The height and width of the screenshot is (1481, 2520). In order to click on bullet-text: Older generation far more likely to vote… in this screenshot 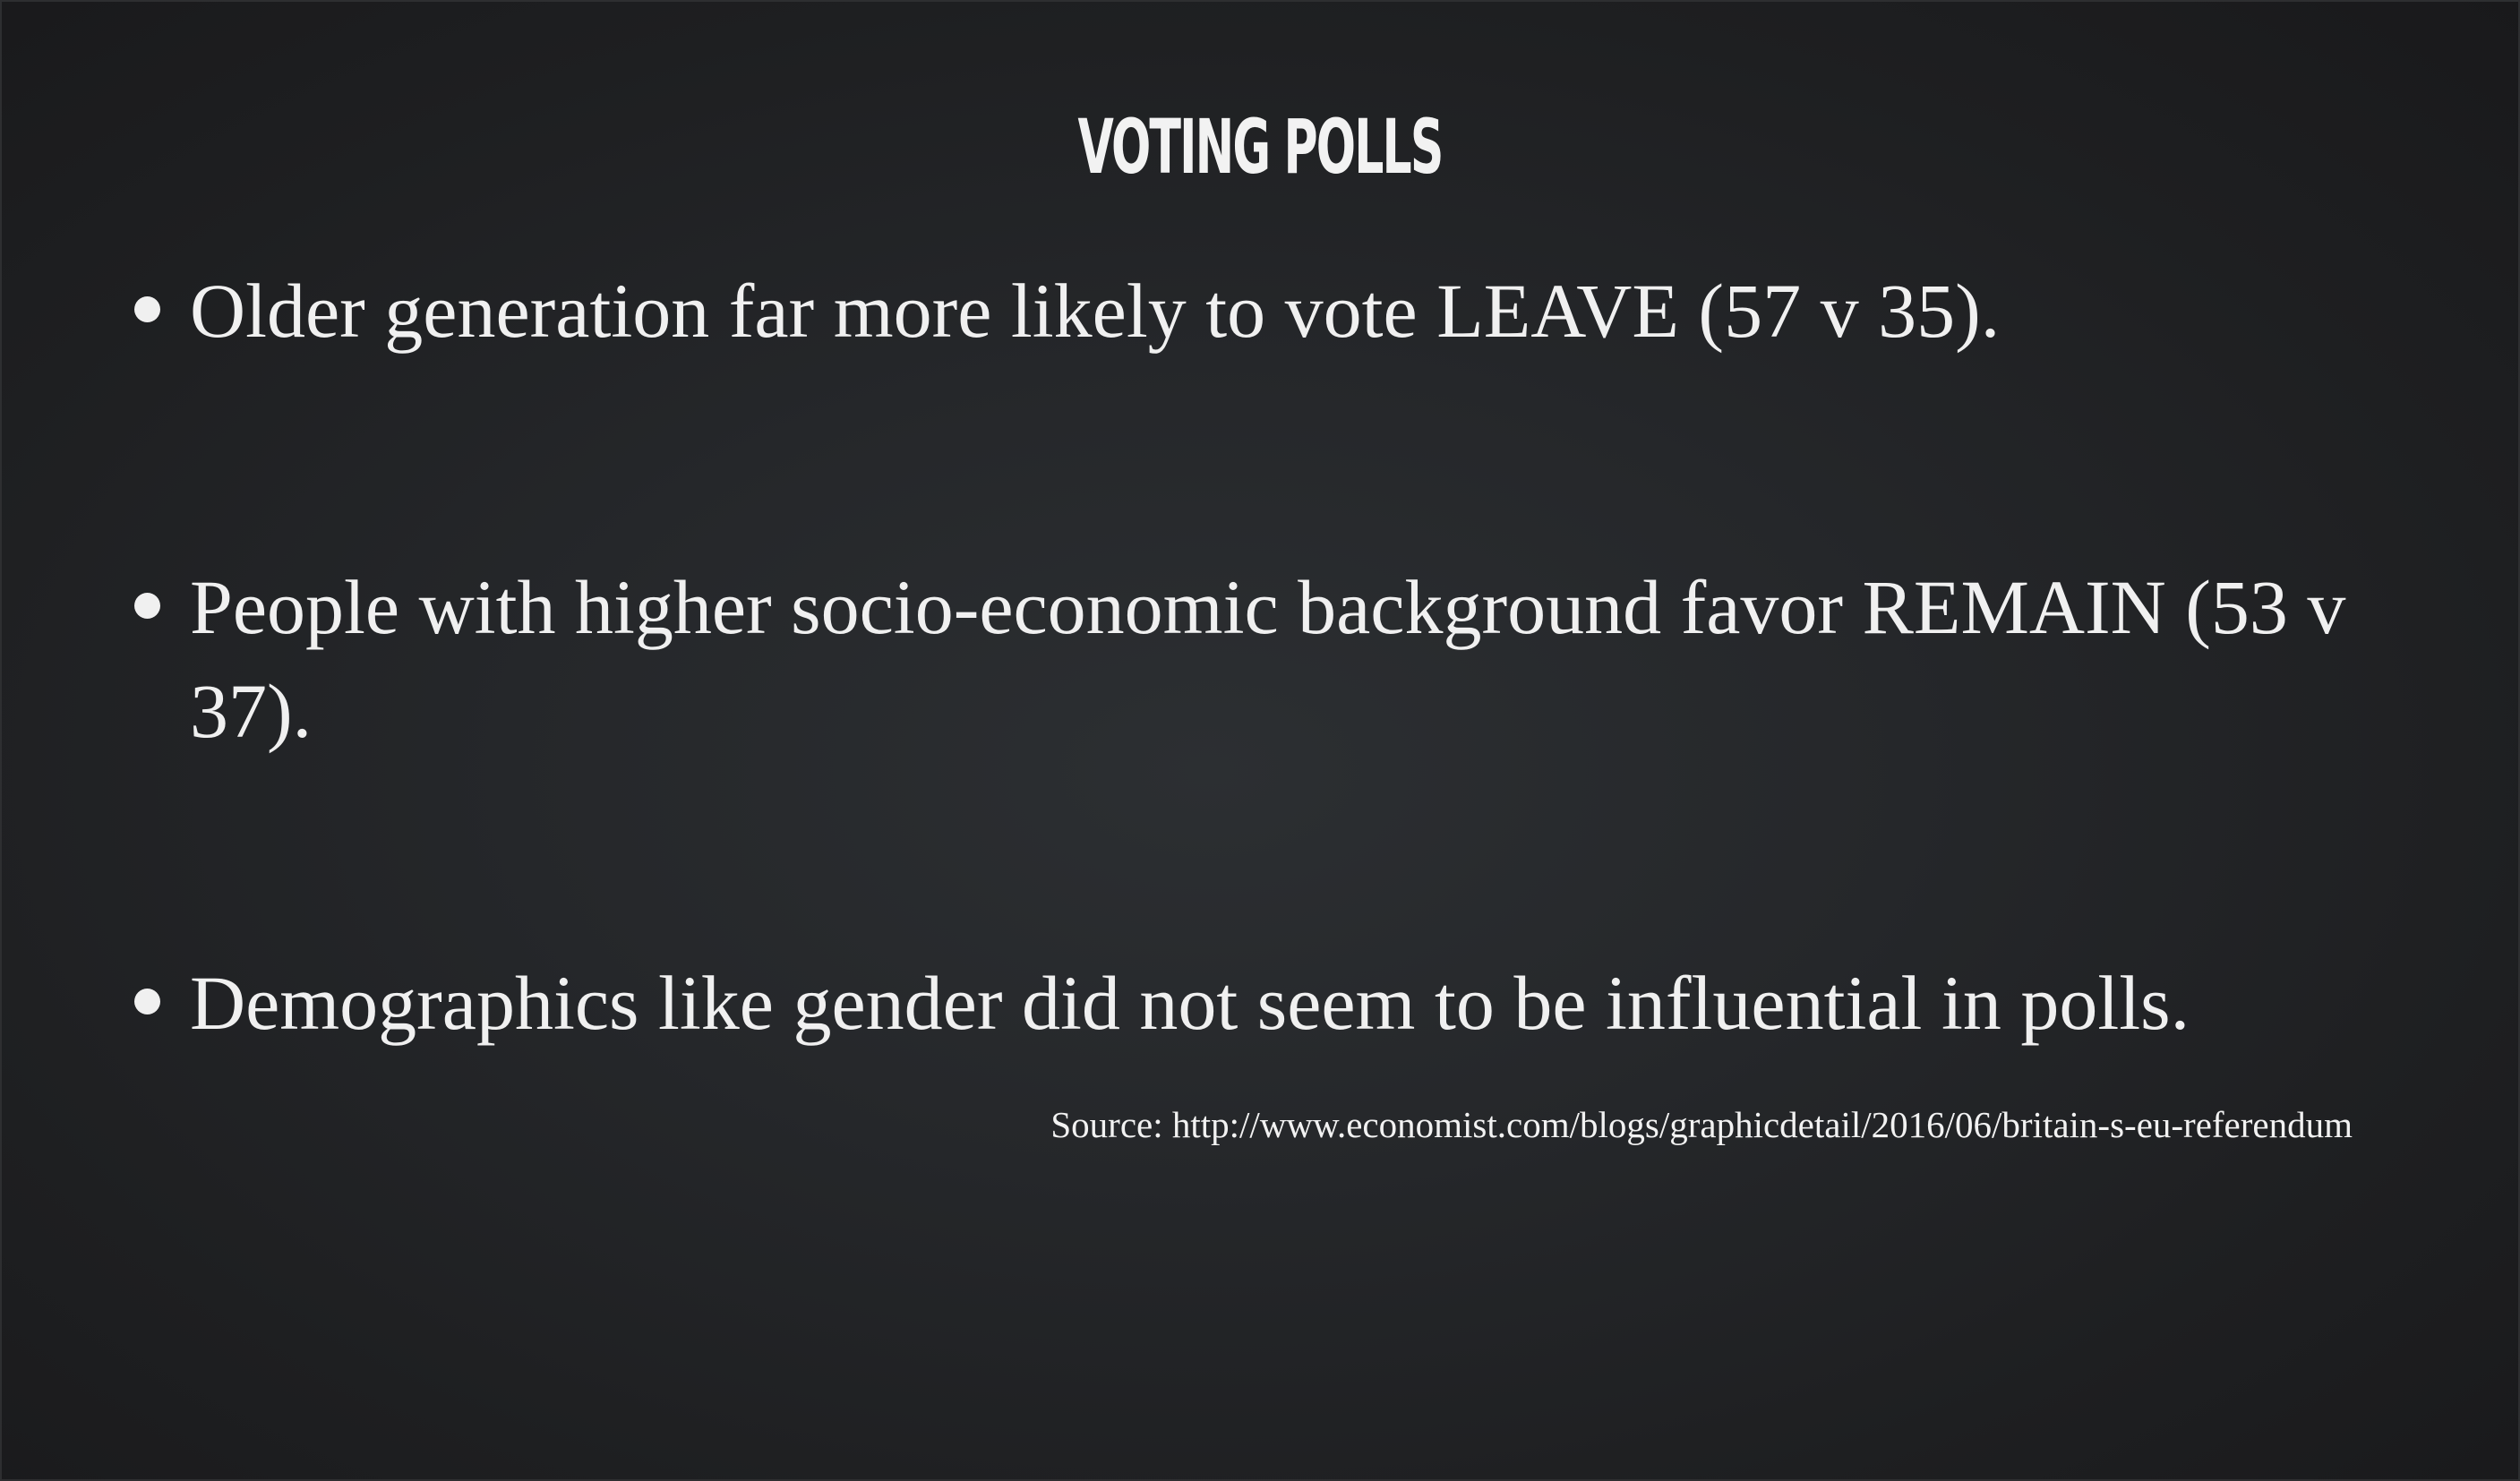, I will do `click(1095, 311)`.